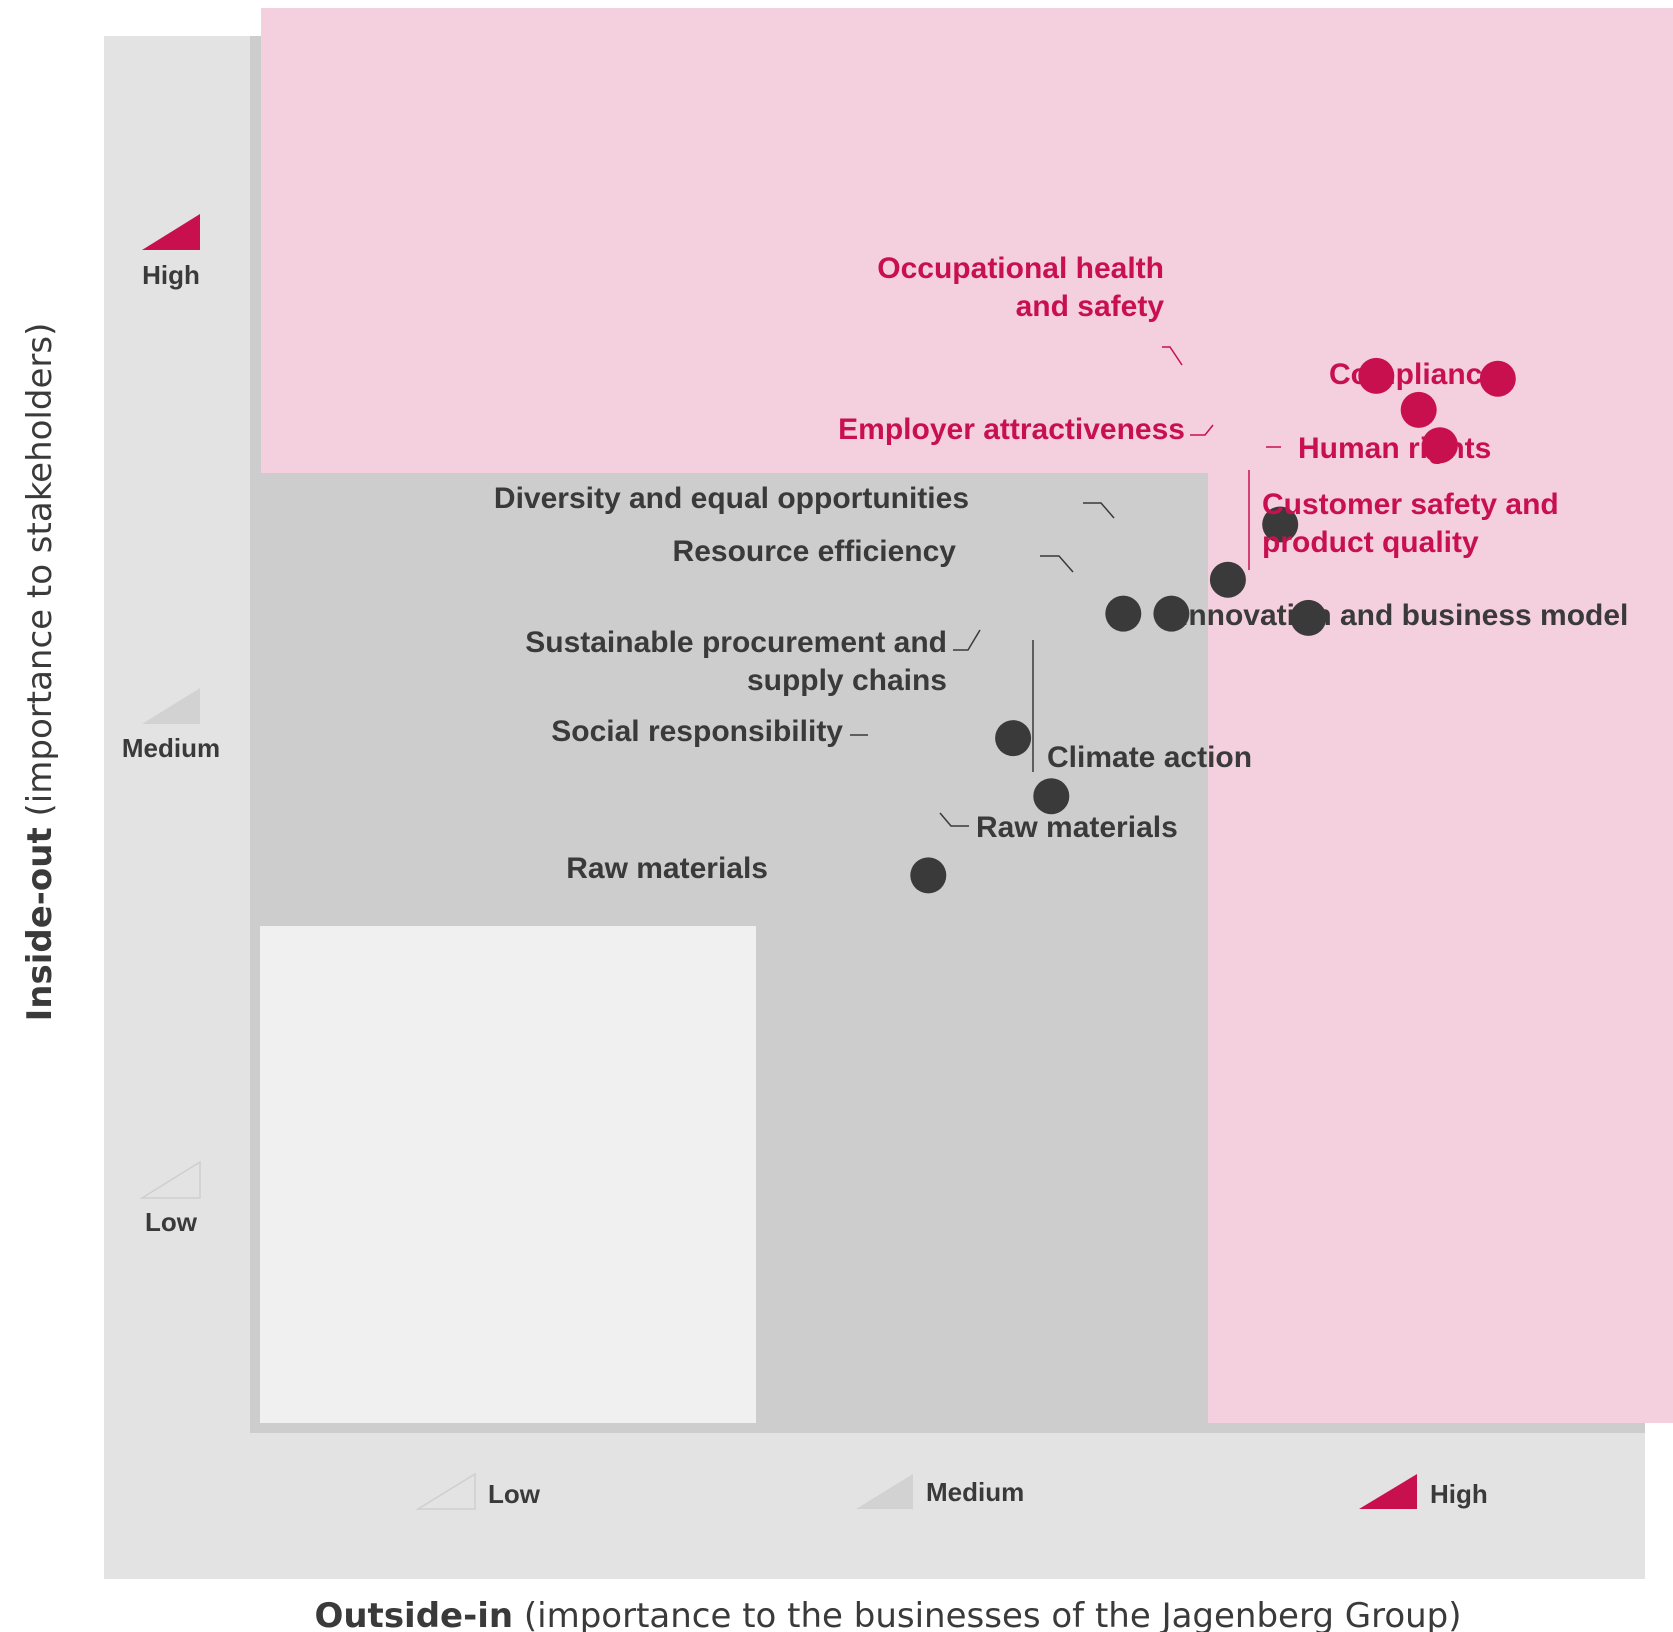  What do you see at coordinates (1404, 615) in the screenshot?
I see `label-innovation: Innovation and business model` at bounding box center [1404, 615].